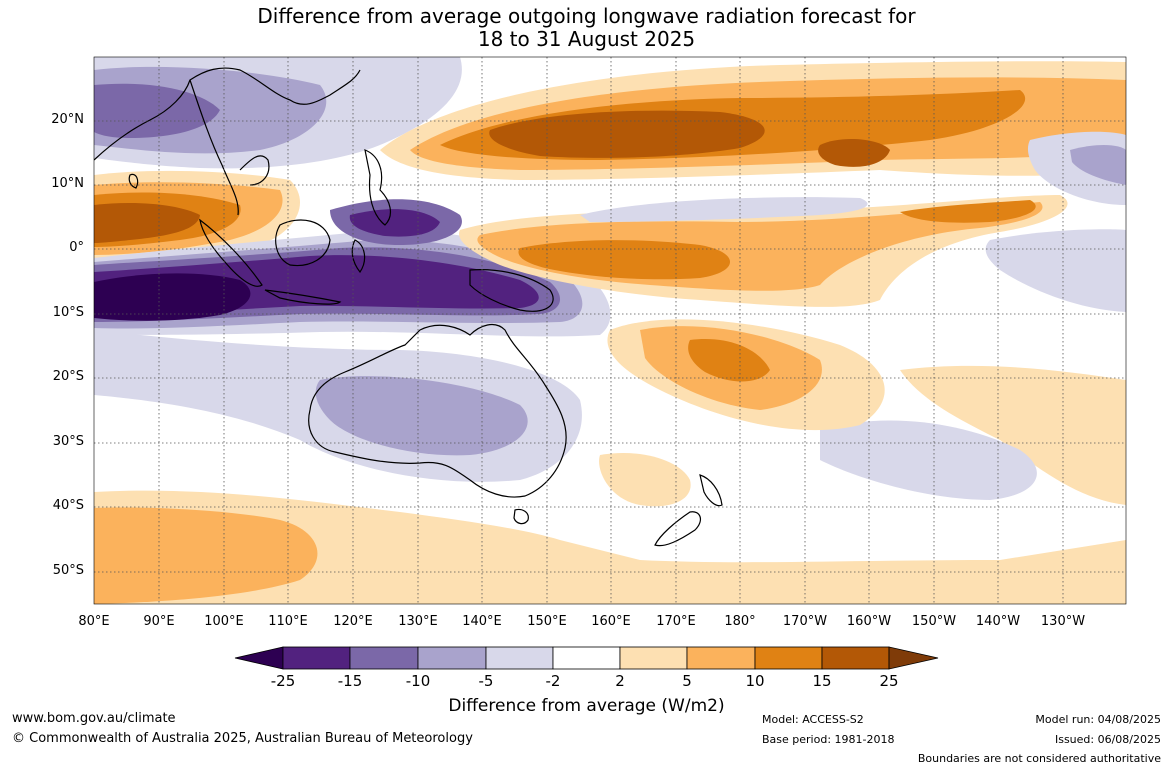 Image resolution: width=1173 pixels, height=770 pixels. I want to click on colorbar-tick-label: 25, so click(889, 681).